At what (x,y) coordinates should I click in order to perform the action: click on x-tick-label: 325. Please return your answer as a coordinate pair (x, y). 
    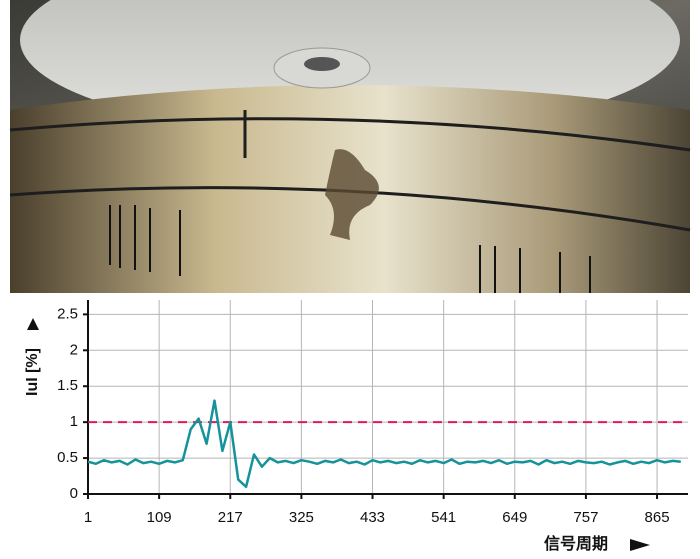
    Looking at the image, I should click on (301, 517).